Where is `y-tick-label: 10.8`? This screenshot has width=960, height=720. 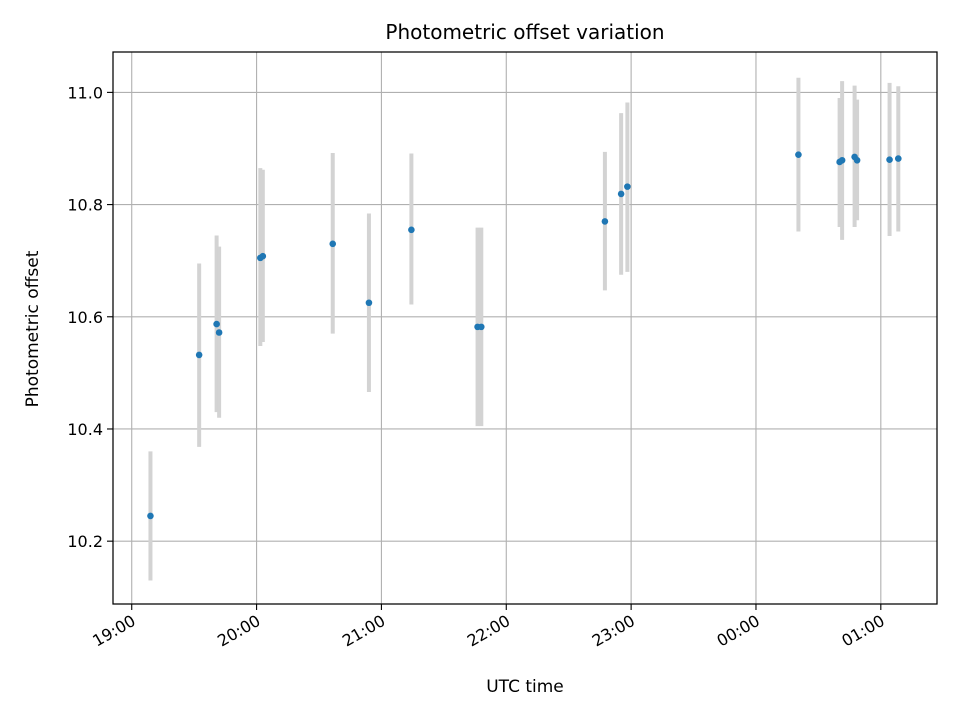
y-tick-label: 10.8 is located at coordinates (85, 205).